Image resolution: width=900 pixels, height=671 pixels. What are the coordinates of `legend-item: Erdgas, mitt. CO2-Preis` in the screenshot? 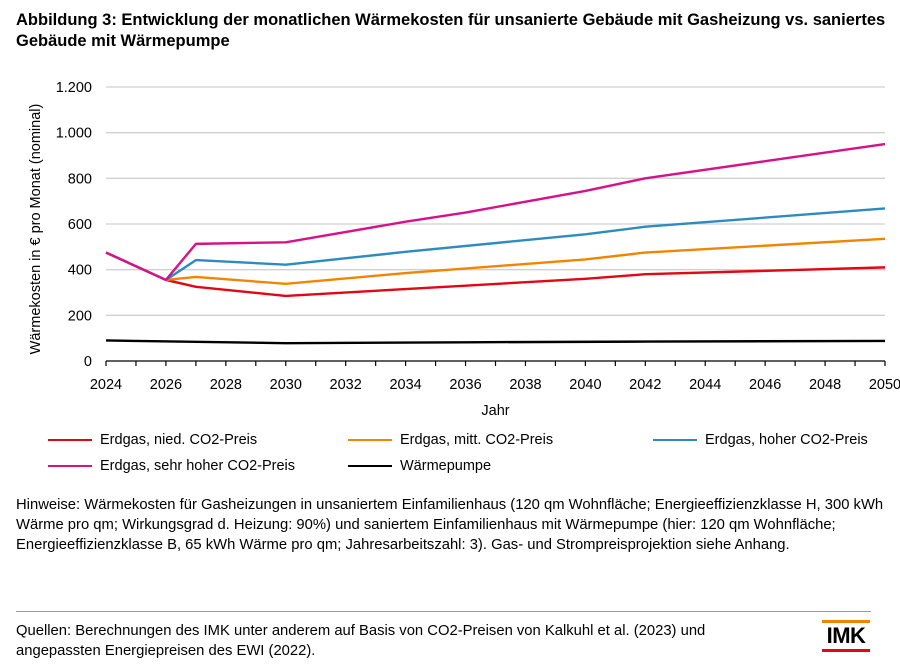 It's located at (450, 440).